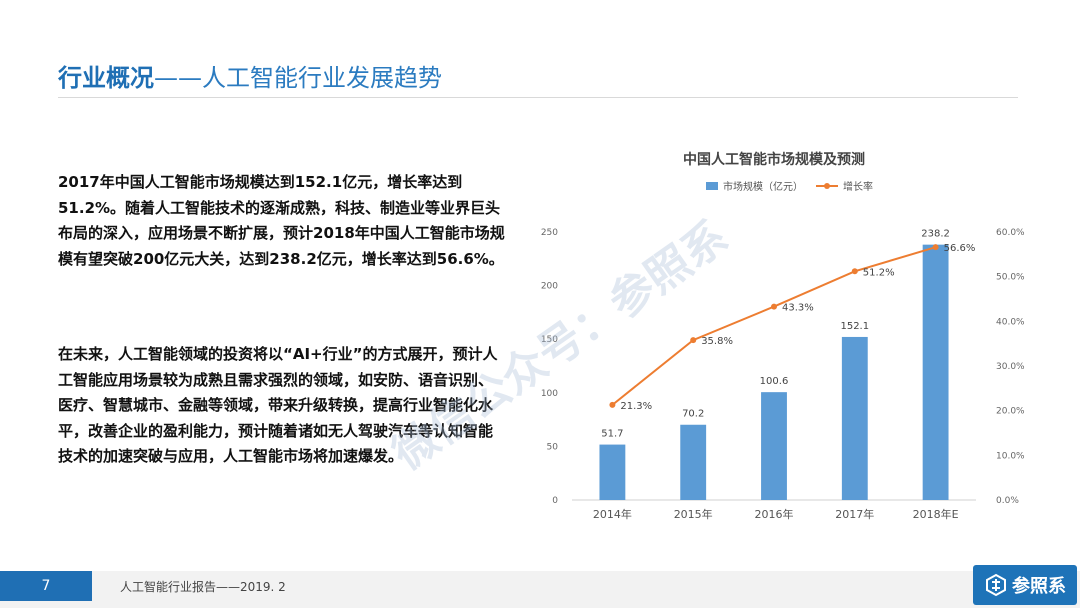 This screenshot has width=1080, height=608. Describe the element at coordinates (712, 186) in the screenshot. I see `legend-swatch-bar` at that location.